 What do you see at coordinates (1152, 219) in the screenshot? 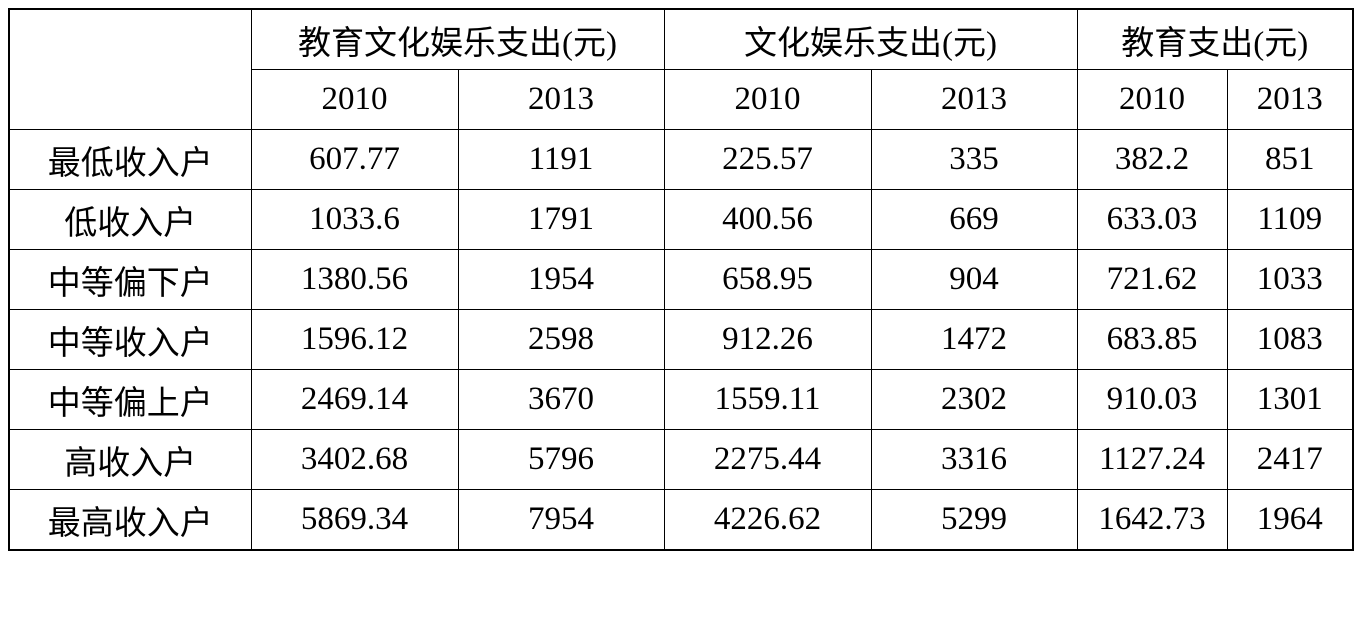
I see `data-cell: 633.03` at bounding box center [1152, 219].